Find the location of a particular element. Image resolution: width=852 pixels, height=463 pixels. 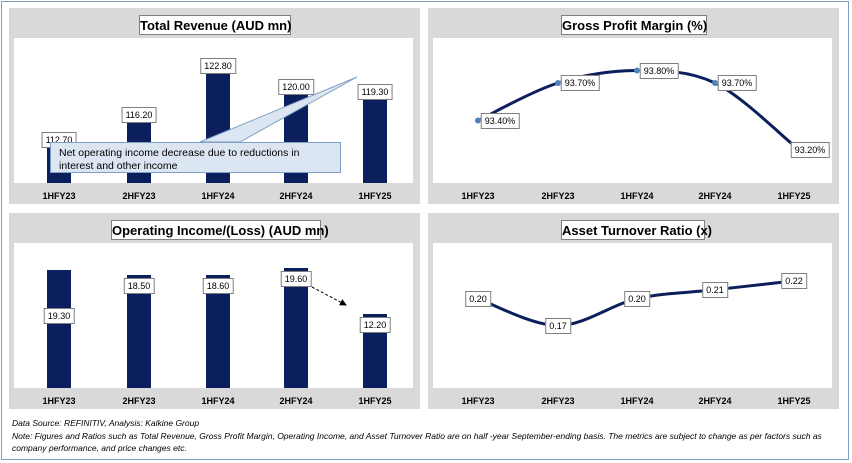

data-label: 18.60 is located at coordinates (218, 285).